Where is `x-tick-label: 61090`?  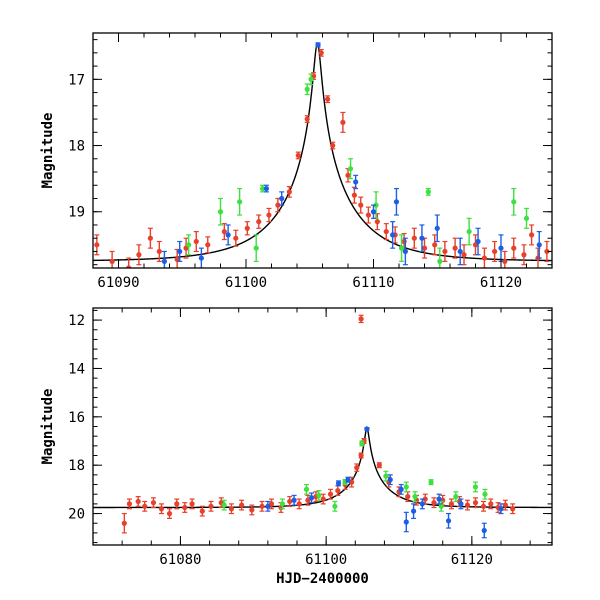
x-tick-label: 61090 is located at coordinates (118, 283).